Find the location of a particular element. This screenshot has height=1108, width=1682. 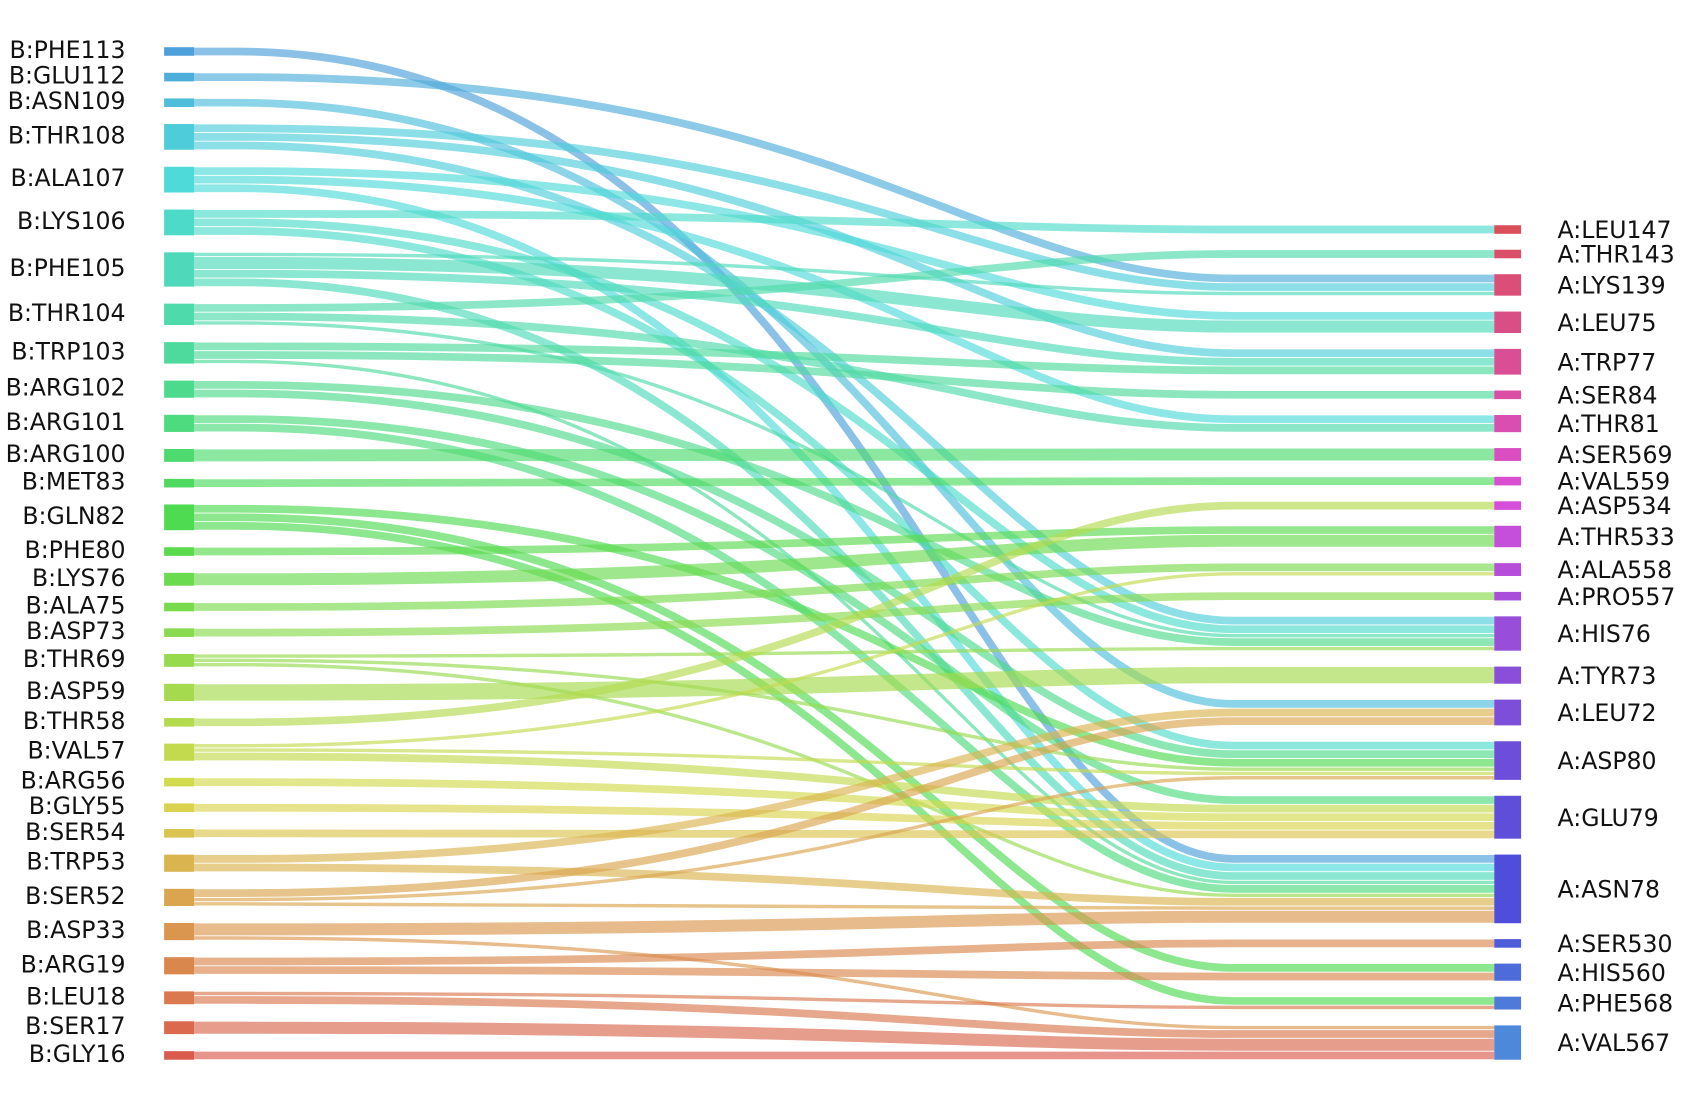

right-node-label: A:THR81 is located at coordinates (1609, 424).